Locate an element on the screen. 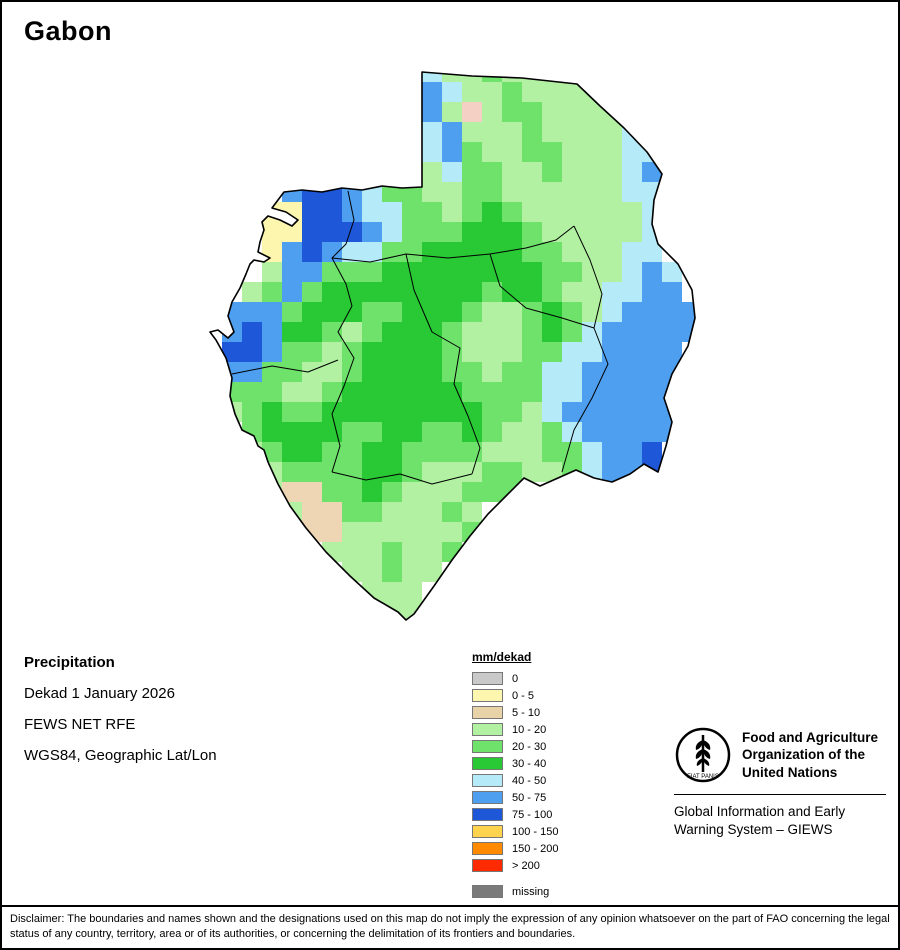 The width and height of the screenshot is (900, 950). info-dekad: Dekad 1 January 2026 is located at coordinates (99, 693).